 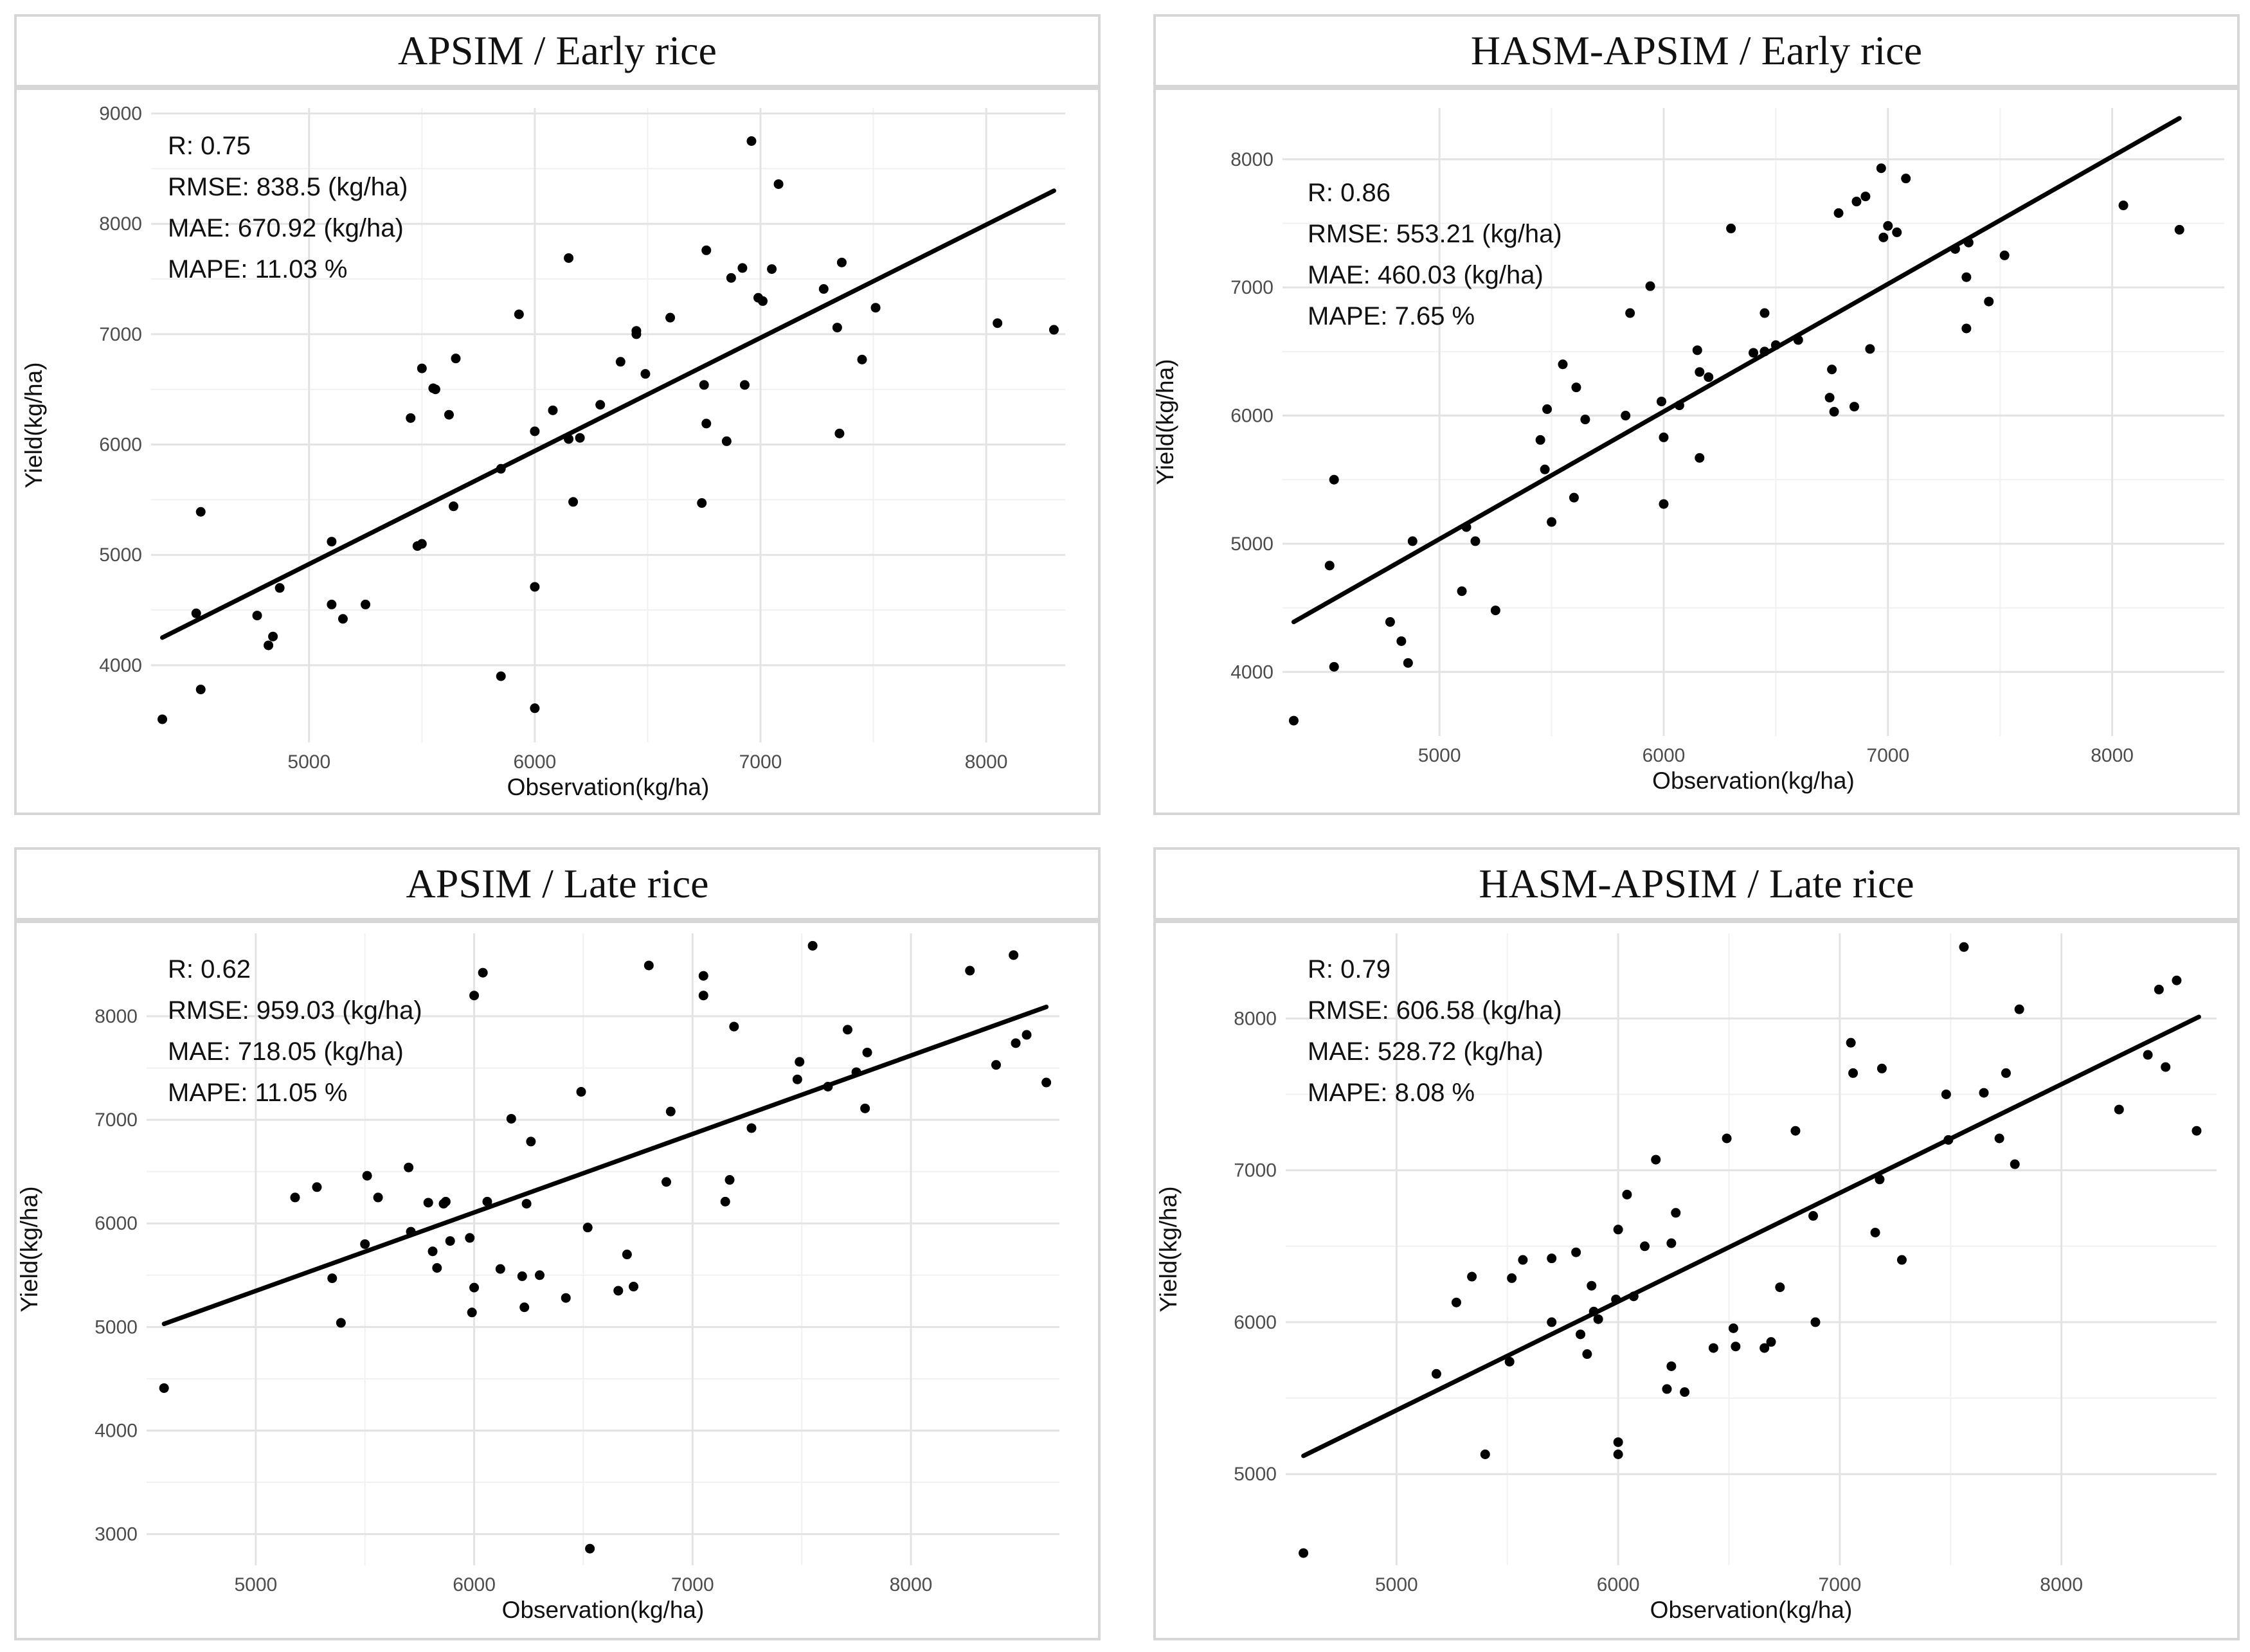 I want to click on stat-rmse: RMSE: 959.03 (kg/ha), so click(x=295, y=1010).